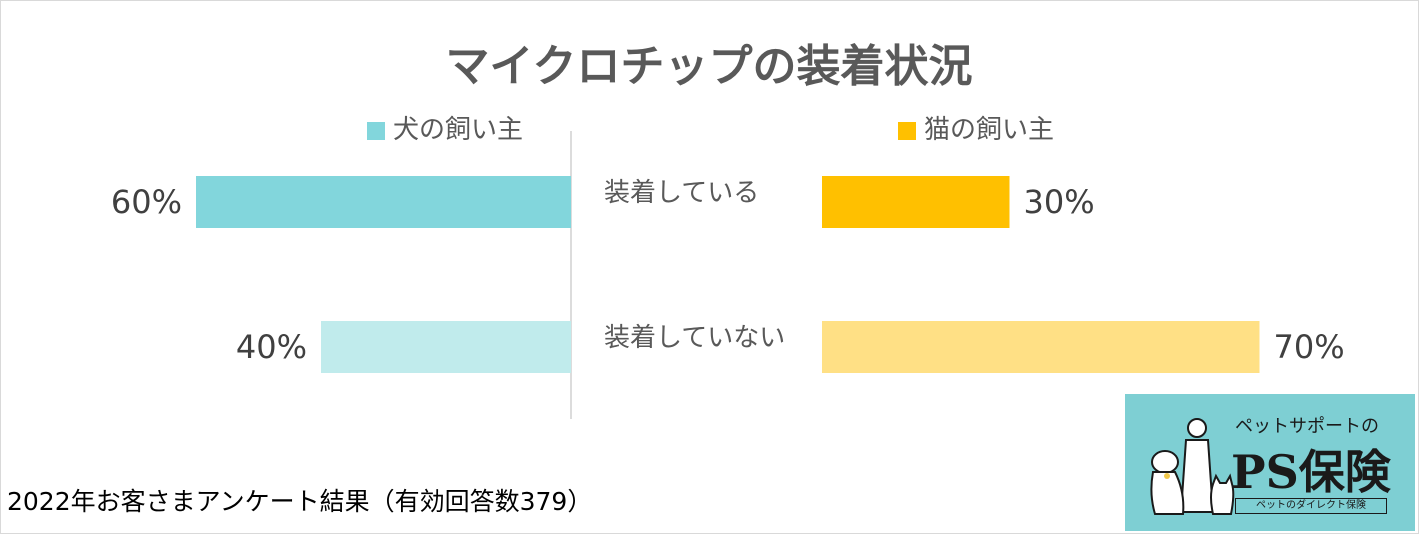 This screenshot has height=534, width=1419. I want to click on logo-main-text: PS保険, so click(1311, 472).